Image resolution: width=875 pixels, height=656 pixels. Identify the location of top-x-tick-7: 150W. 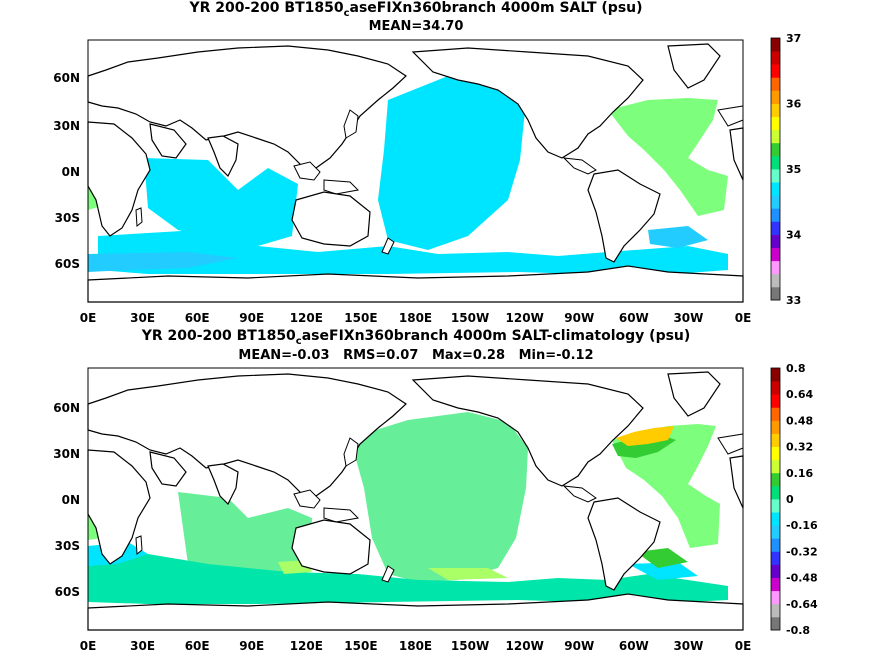
(470, 318).